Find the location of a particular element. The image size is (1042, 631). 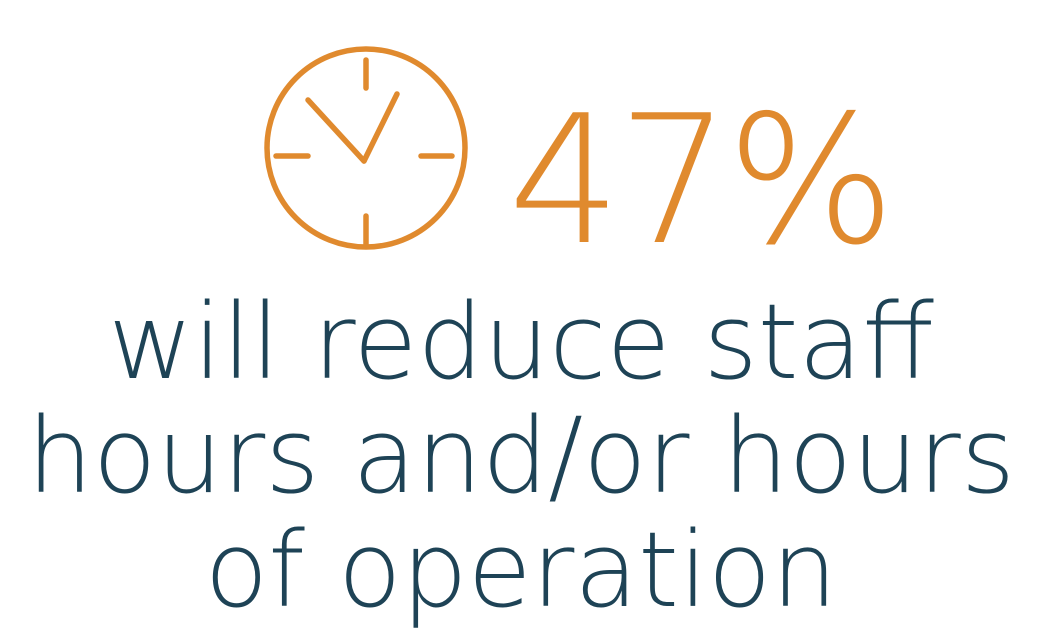

clock-face is located at coordinates (366, 148).